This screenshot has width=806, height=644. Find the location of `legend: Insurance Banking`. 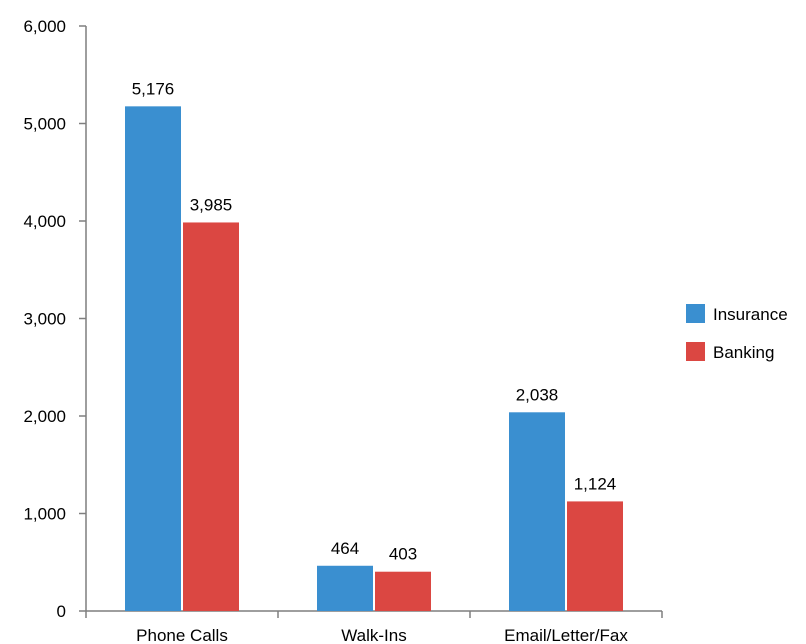

legend: Insurance Banking is located at coordinates (737, 333).